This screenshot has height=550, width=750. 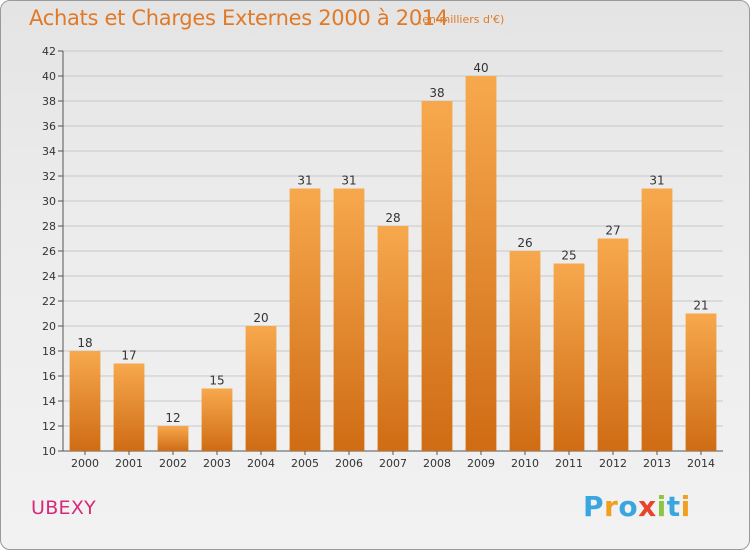 I want to click on x-tick-label: 2005, so click(x=305, y=463).